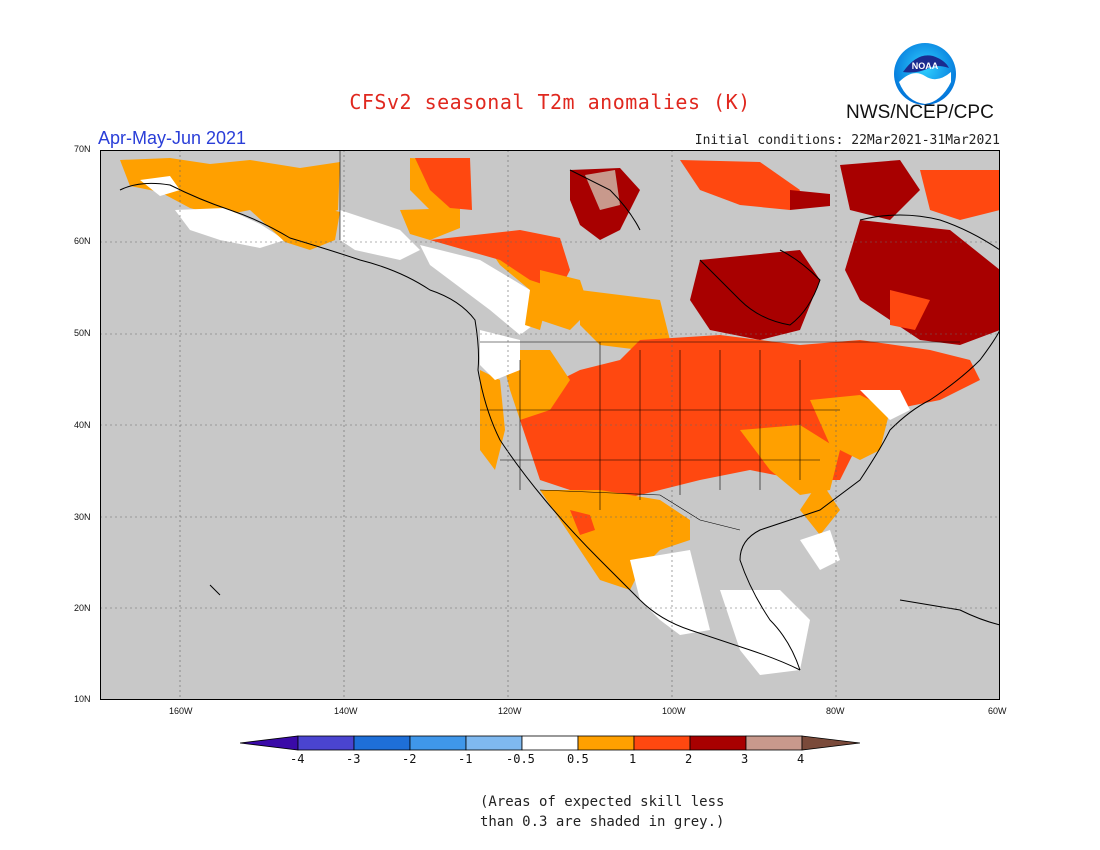 The width and height of the screenshot is (1100, 850). I want to click on agency-label: NWS/NCEP/CPC, so click(920, 112).